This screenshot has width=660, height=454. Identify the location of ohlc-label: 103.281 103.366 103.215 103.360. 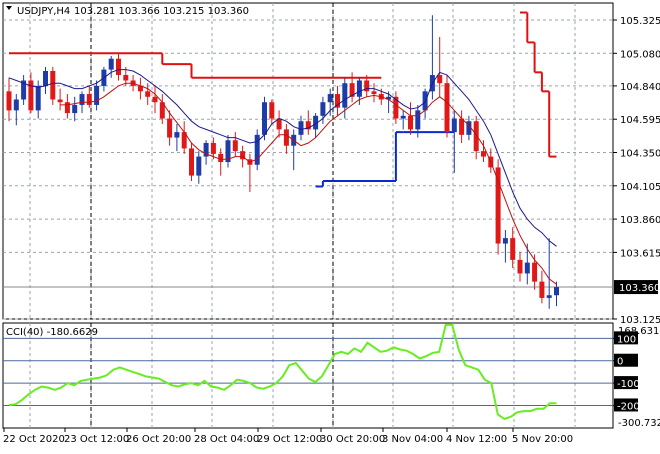
(161, 11).